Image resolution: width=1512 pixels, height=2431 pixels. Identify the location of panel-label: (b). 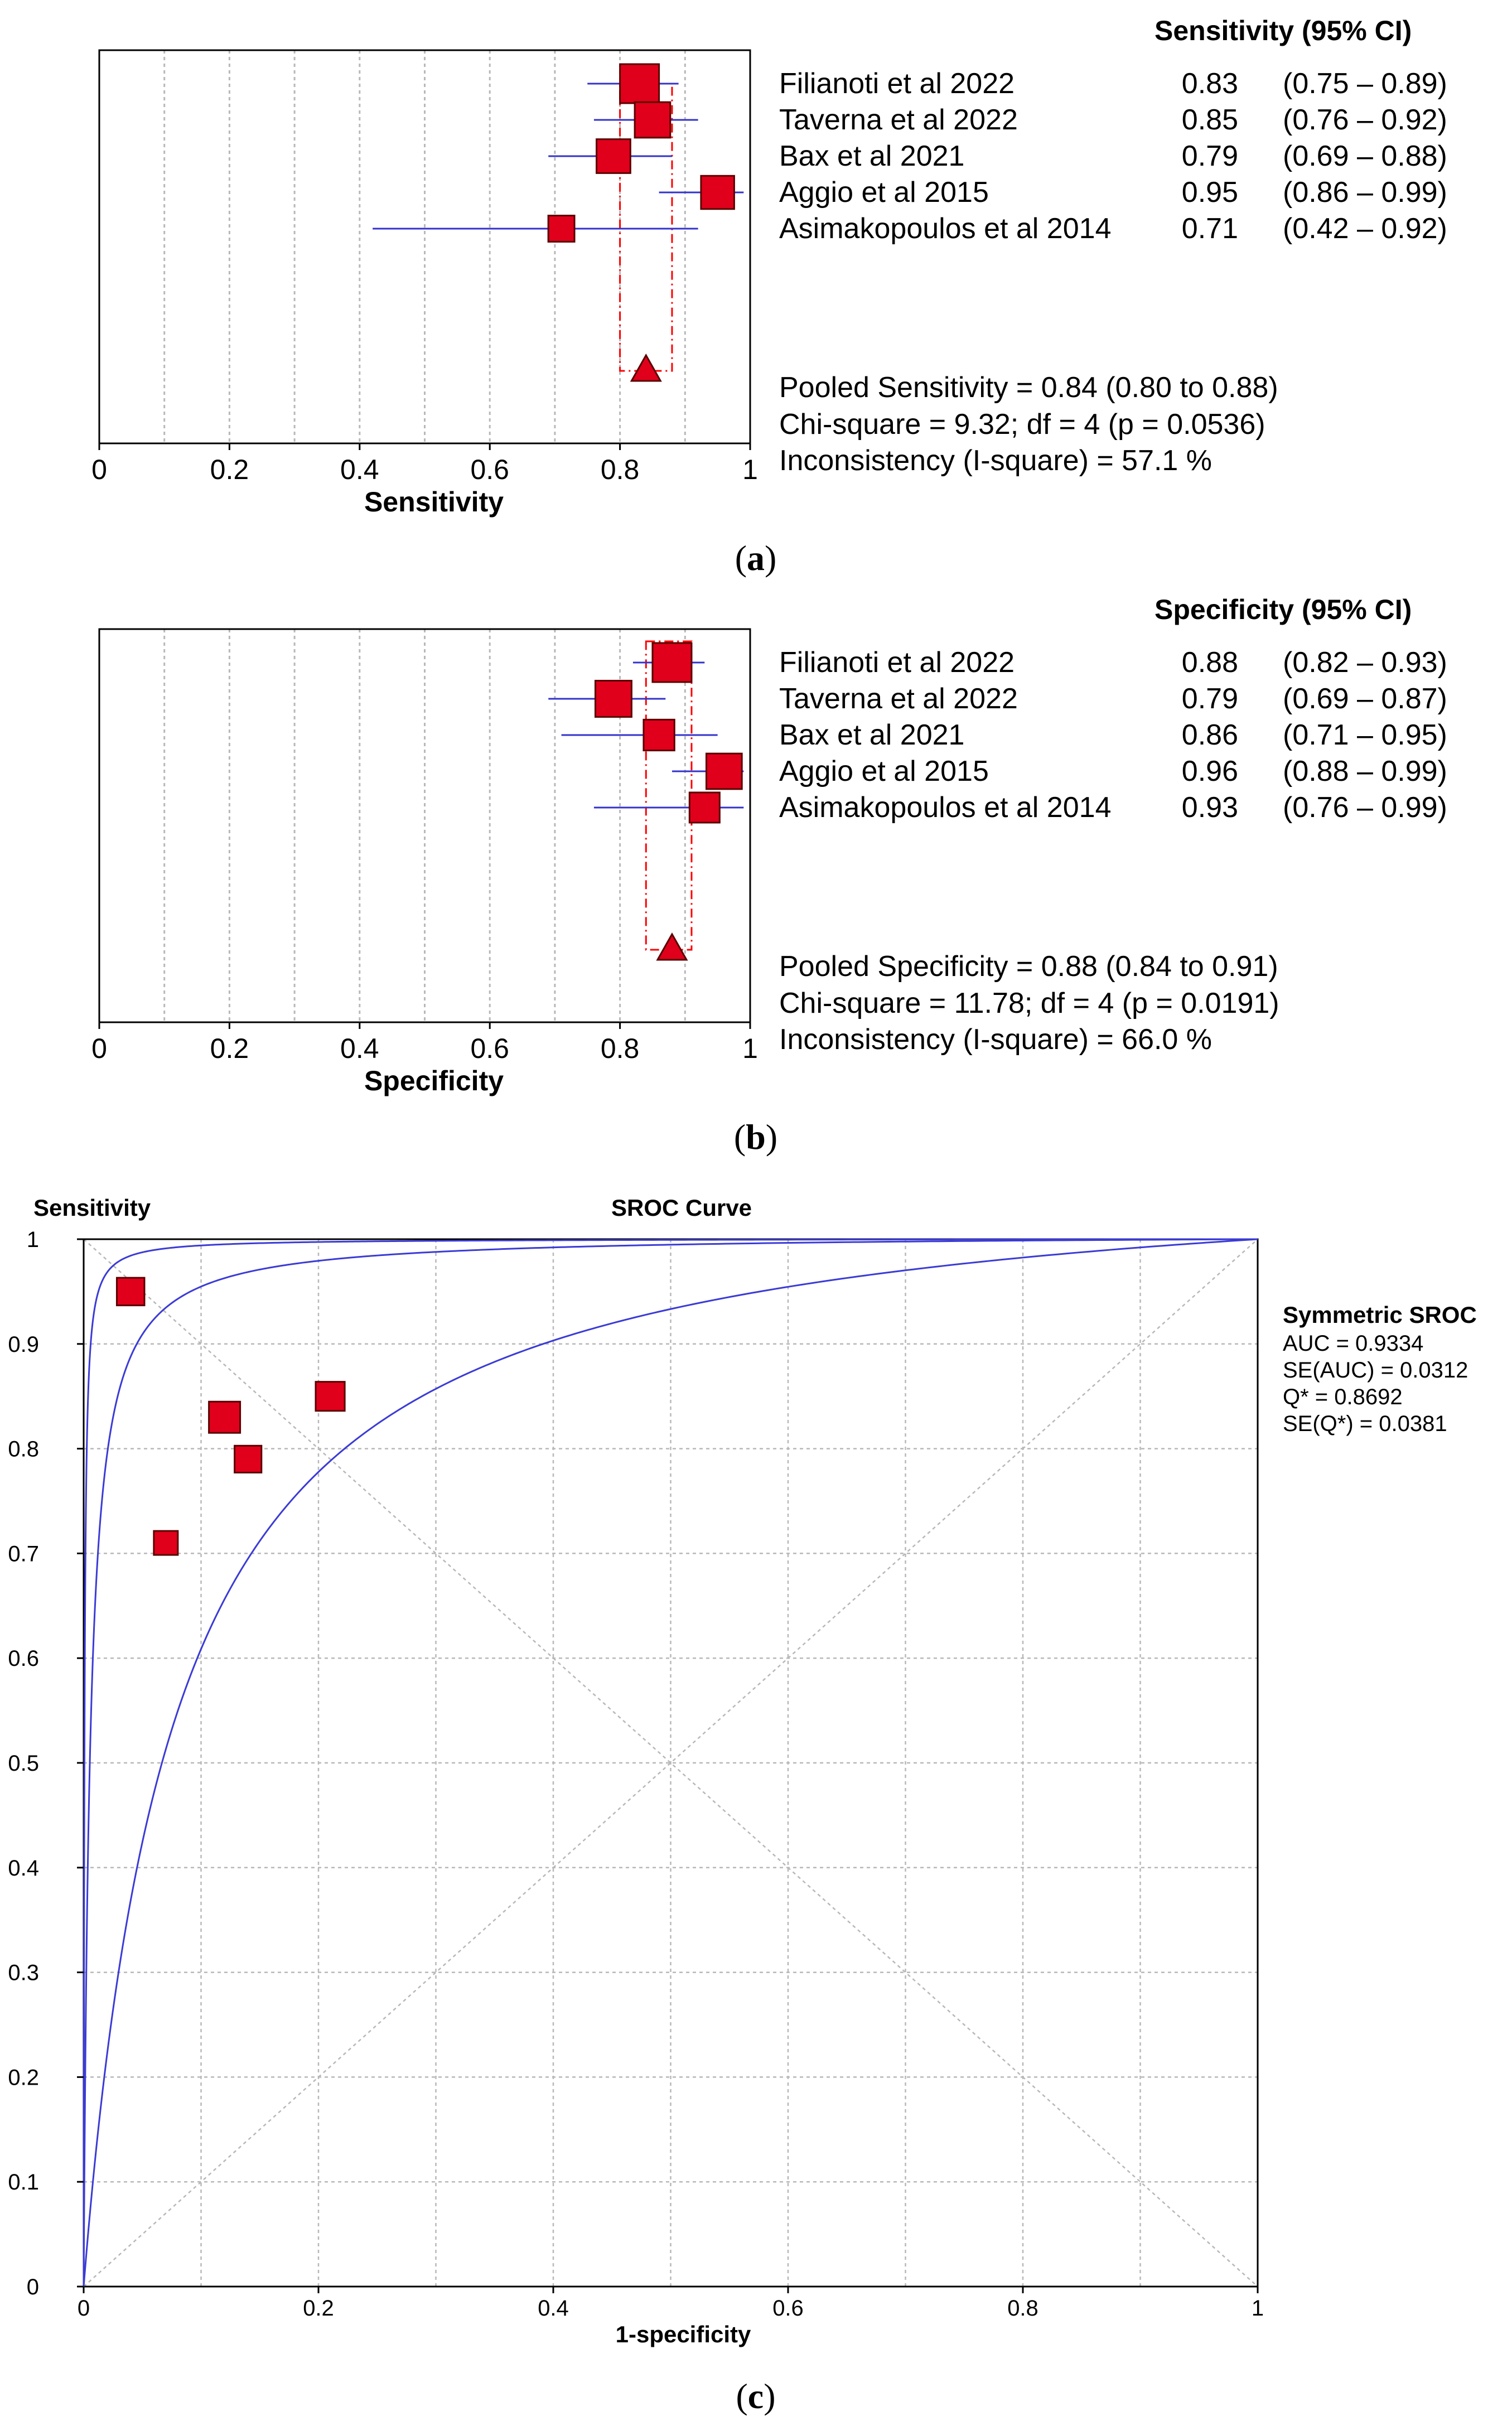
(755, 1137).